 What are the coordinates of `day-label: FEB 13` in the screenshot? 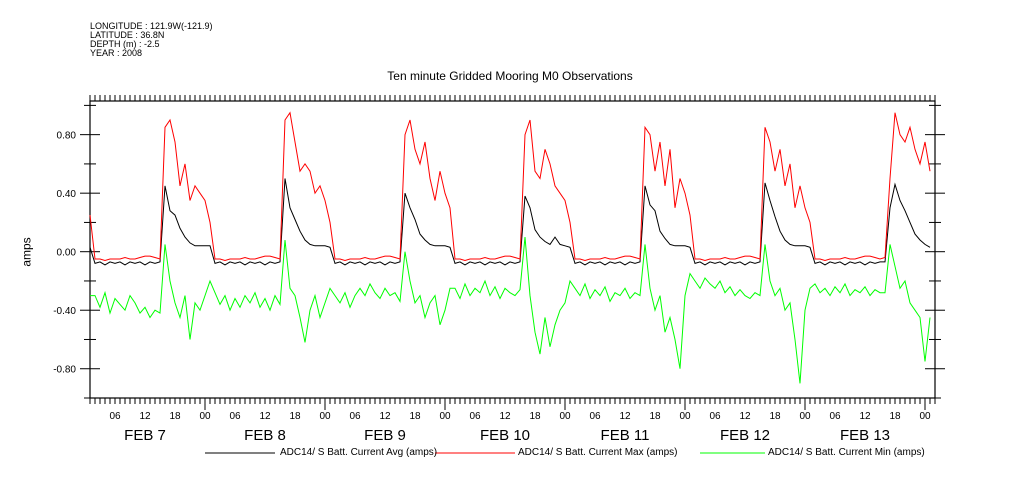 It's located at (865, 435).